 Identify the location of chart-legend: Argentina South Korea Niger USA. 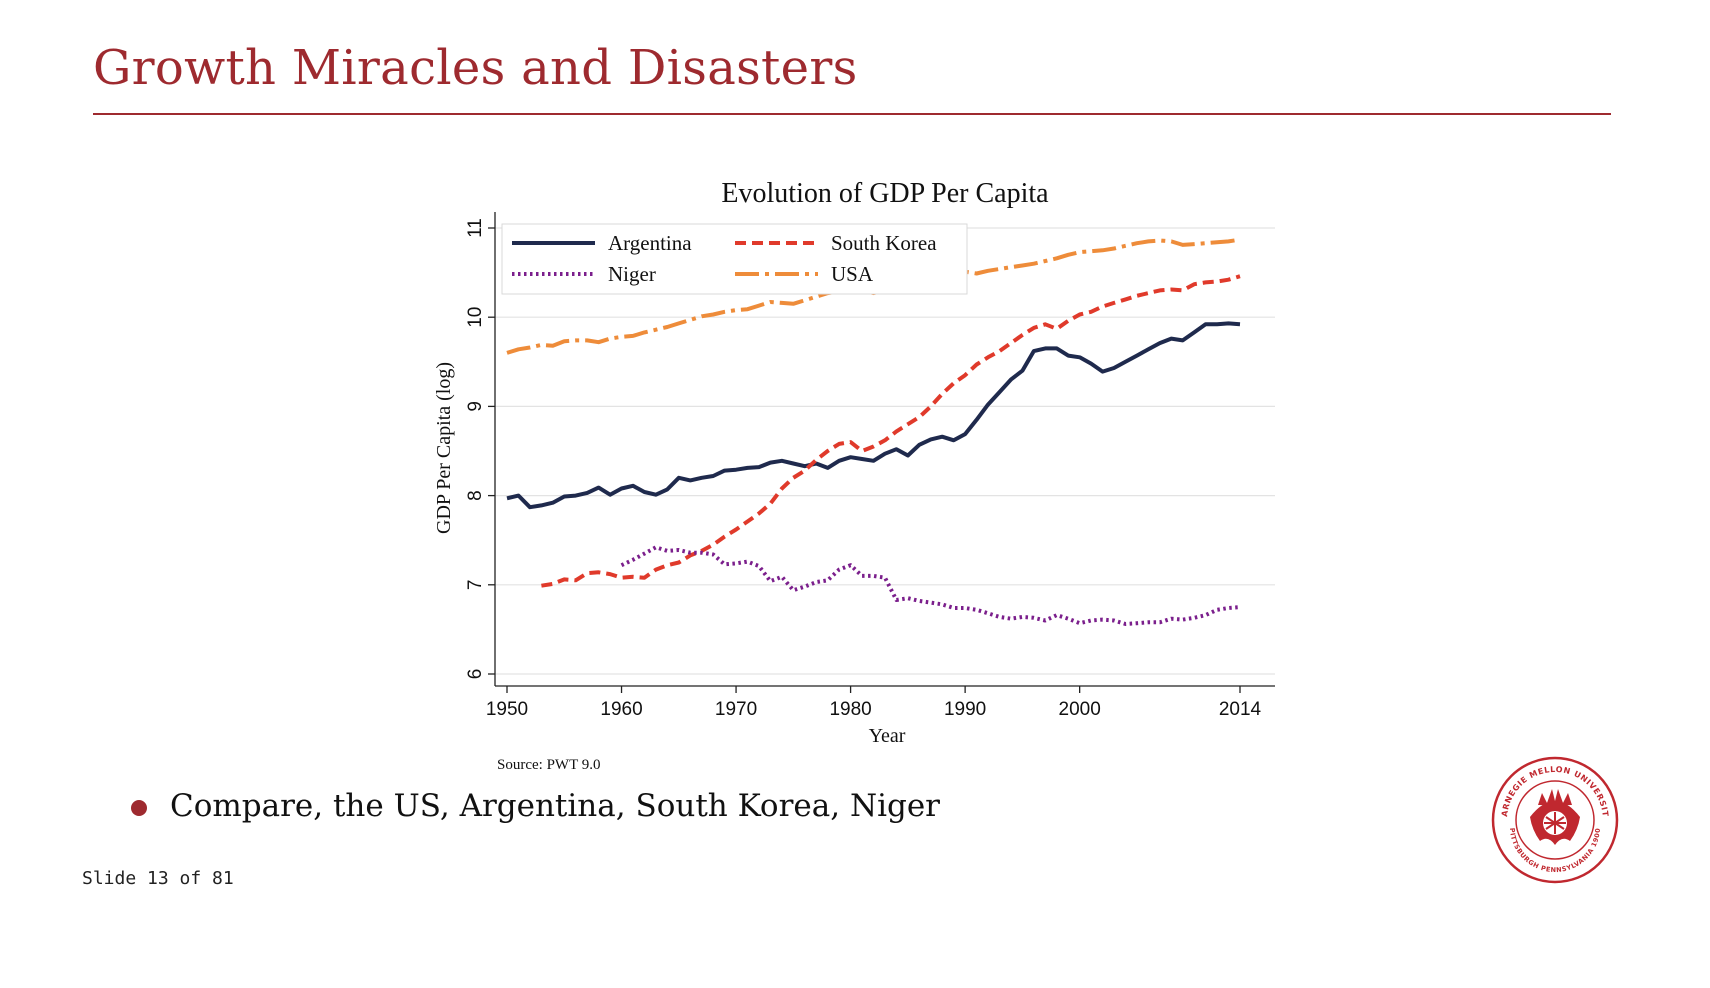
(734, 259).